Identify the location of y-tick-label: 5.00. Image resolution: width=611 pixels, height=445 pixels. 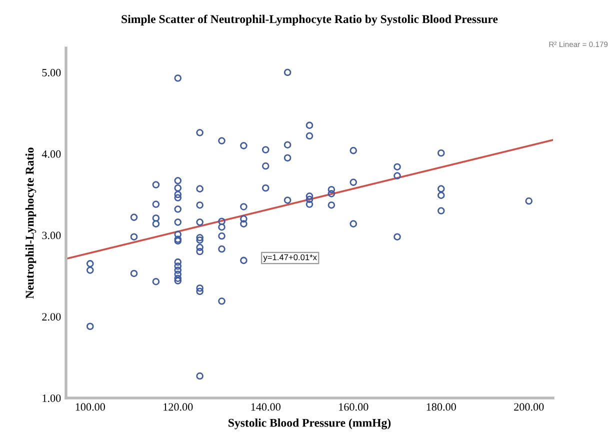
(51, 72).